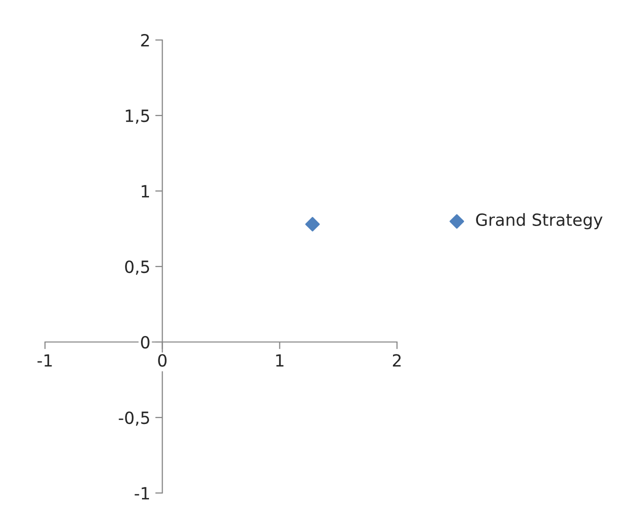 This screenshot has width=632, height=515. What do you see at coordinates (137, 267) in the screenshot?
I see `y-tick-label: 0,5` at bounding box center [137, 267].